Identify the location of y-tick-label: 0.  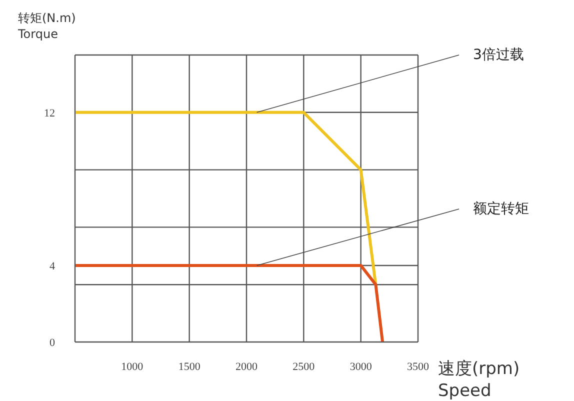
(53, 343).